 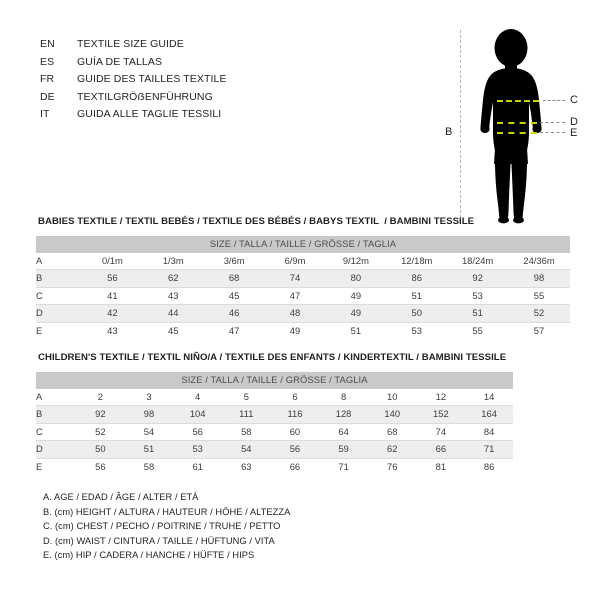 I want to click on table-cell: 64, so click(x=343, y=432).